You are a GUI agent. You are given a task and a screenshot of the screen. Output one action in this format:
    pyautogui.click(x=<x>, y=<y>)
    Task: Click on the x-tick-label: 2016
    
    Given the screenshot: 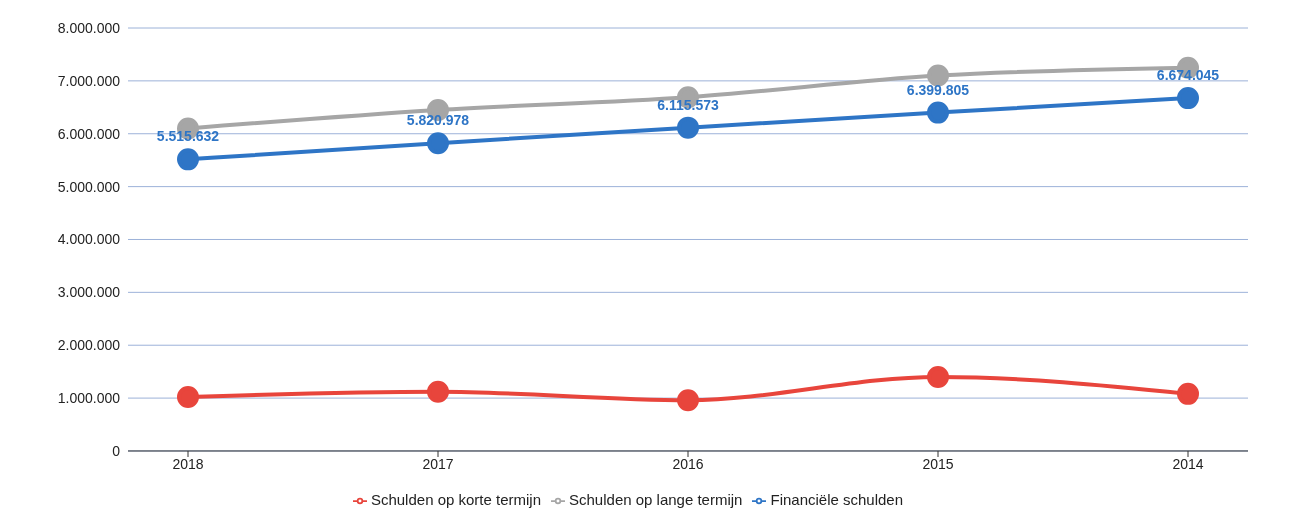 What is the action you would take?
    pyautogui.click(x=688, y=463)
    